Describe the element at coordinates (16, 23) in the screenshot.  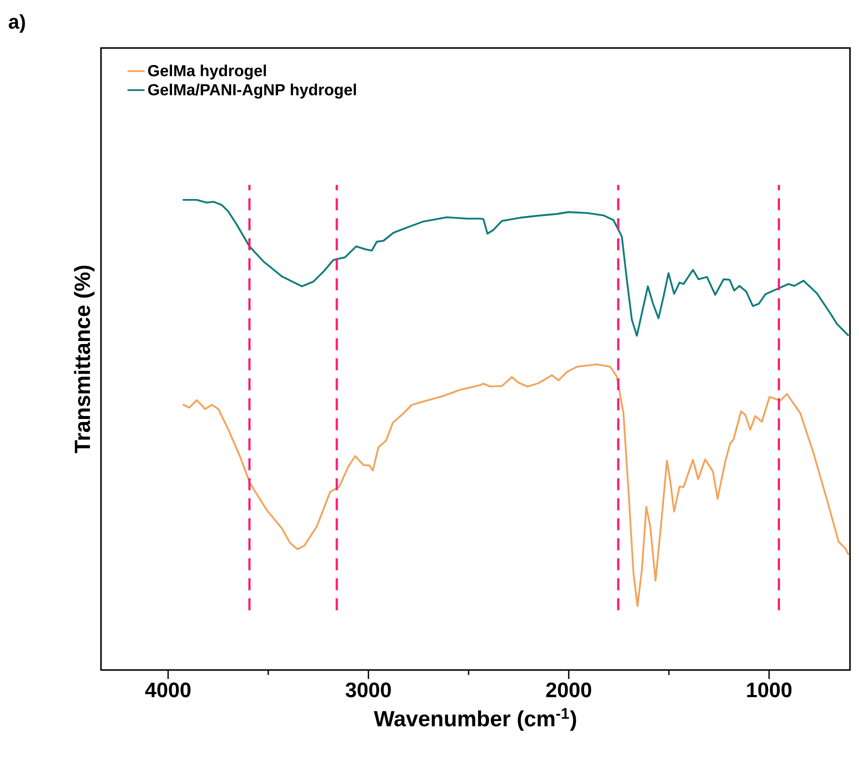
I see `chart-title: a)` at that location.